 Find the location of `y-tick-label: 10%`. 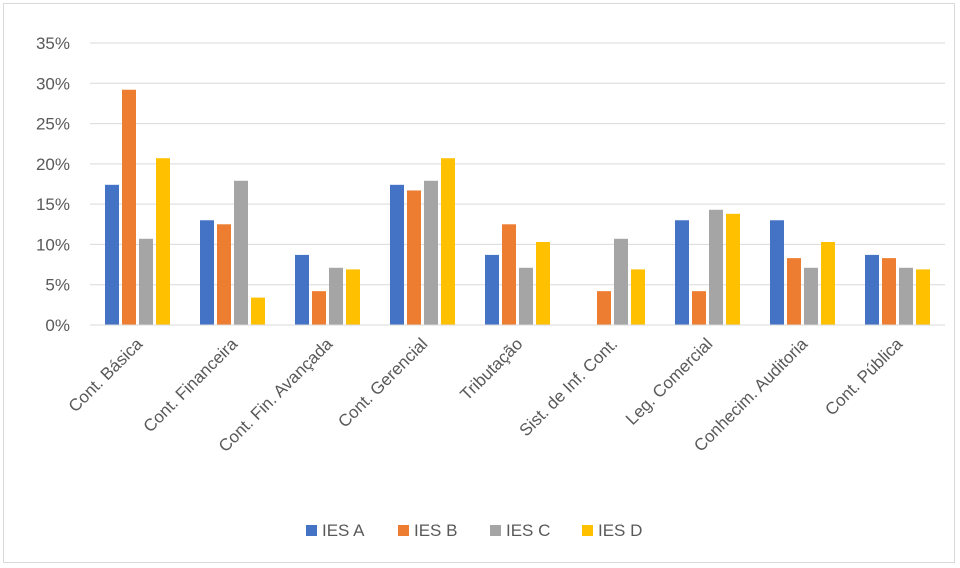

y-tick-label: 10% is located at coordinates (53, 244).